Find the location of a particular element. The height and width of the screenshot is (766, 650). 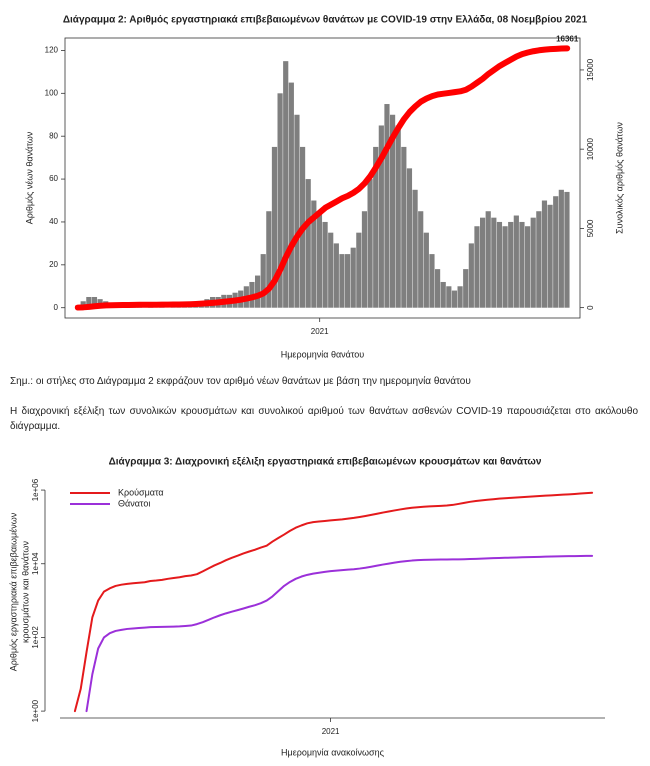

y-tick-label: 1e+00 is located at coordinates (35, 710).